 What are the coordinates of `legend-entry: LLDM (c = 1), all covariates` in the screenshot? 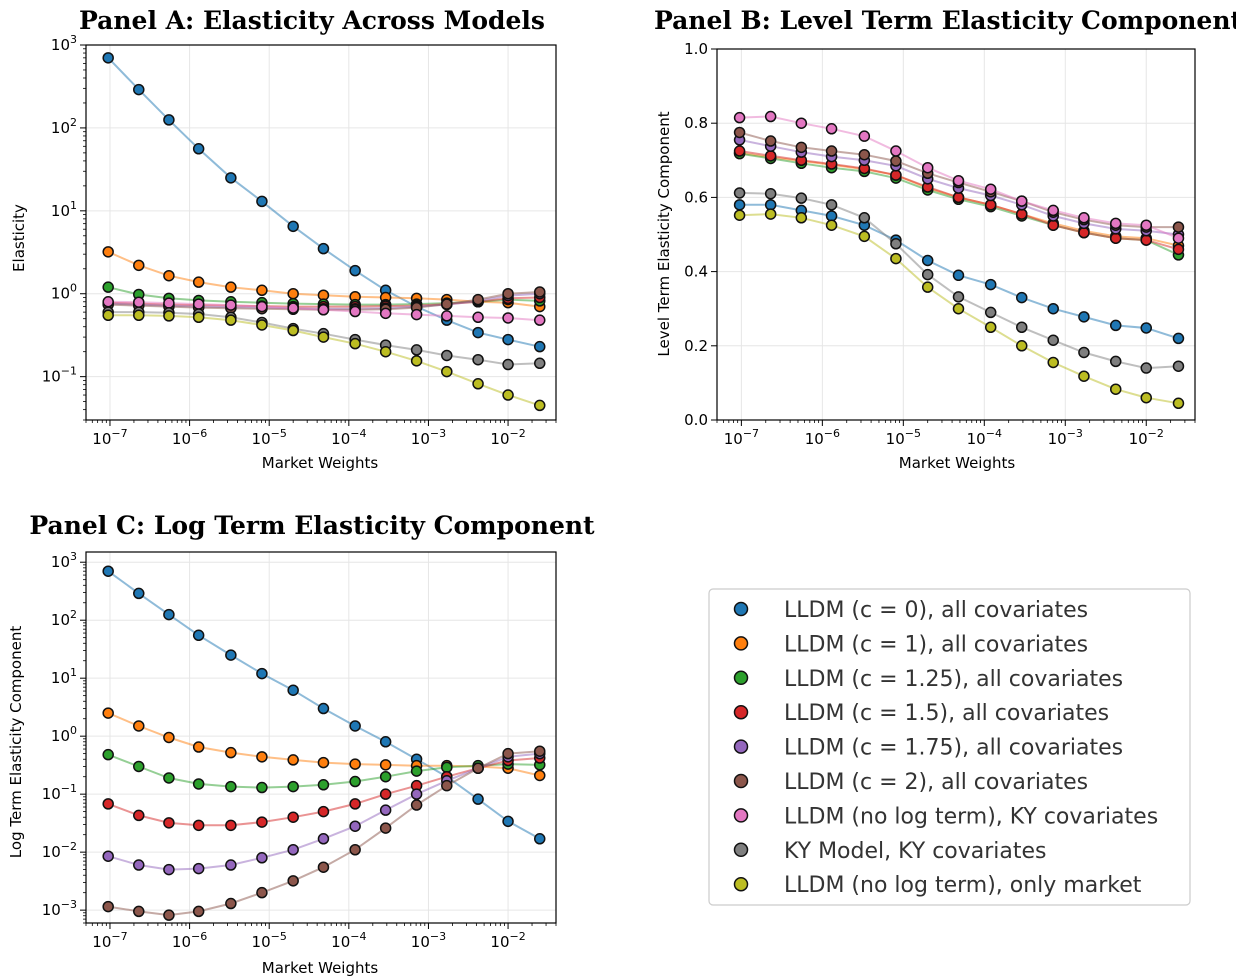 It's located at (910, 644).